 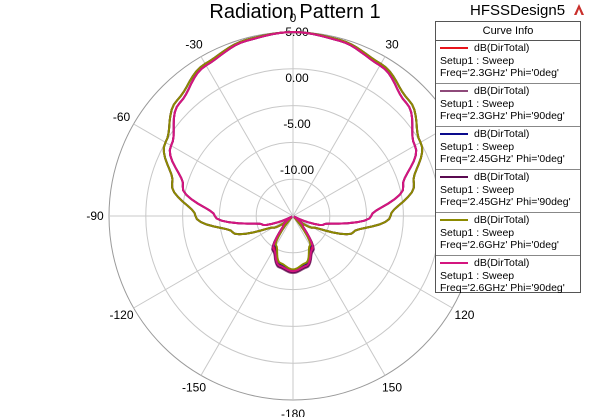 I want to click on angle-label: -90, so click(x=95, y=216).